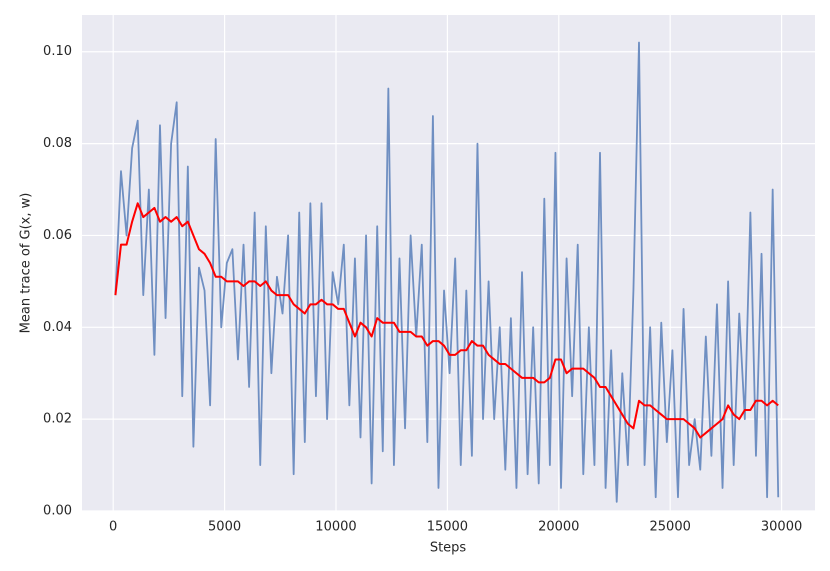 The image size is (830, 571). Describe the element at coordinates (57, 143) in the screenshot. I see `y-tick-label: 0.08` at that location.